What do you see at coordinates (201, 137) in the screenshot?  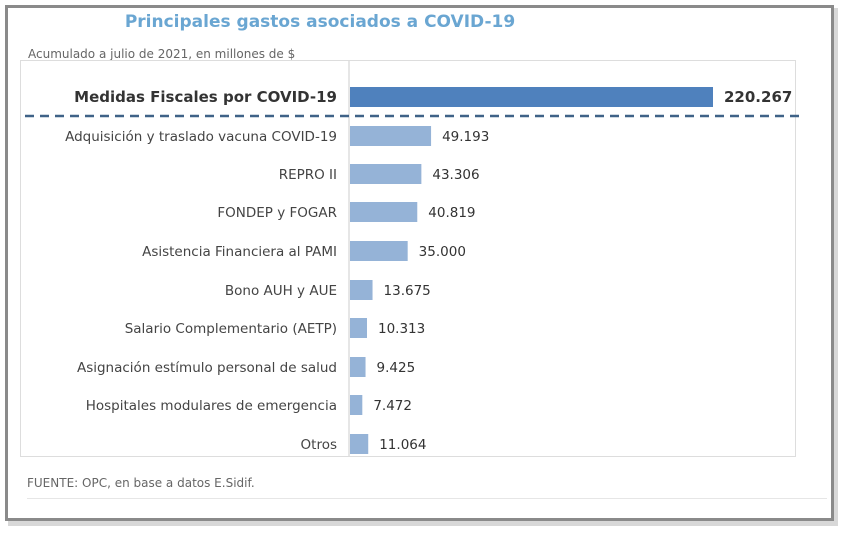 I see `category-label: Adquisición y traslado vacuna COVID-19` at bounding box center [201, 137].